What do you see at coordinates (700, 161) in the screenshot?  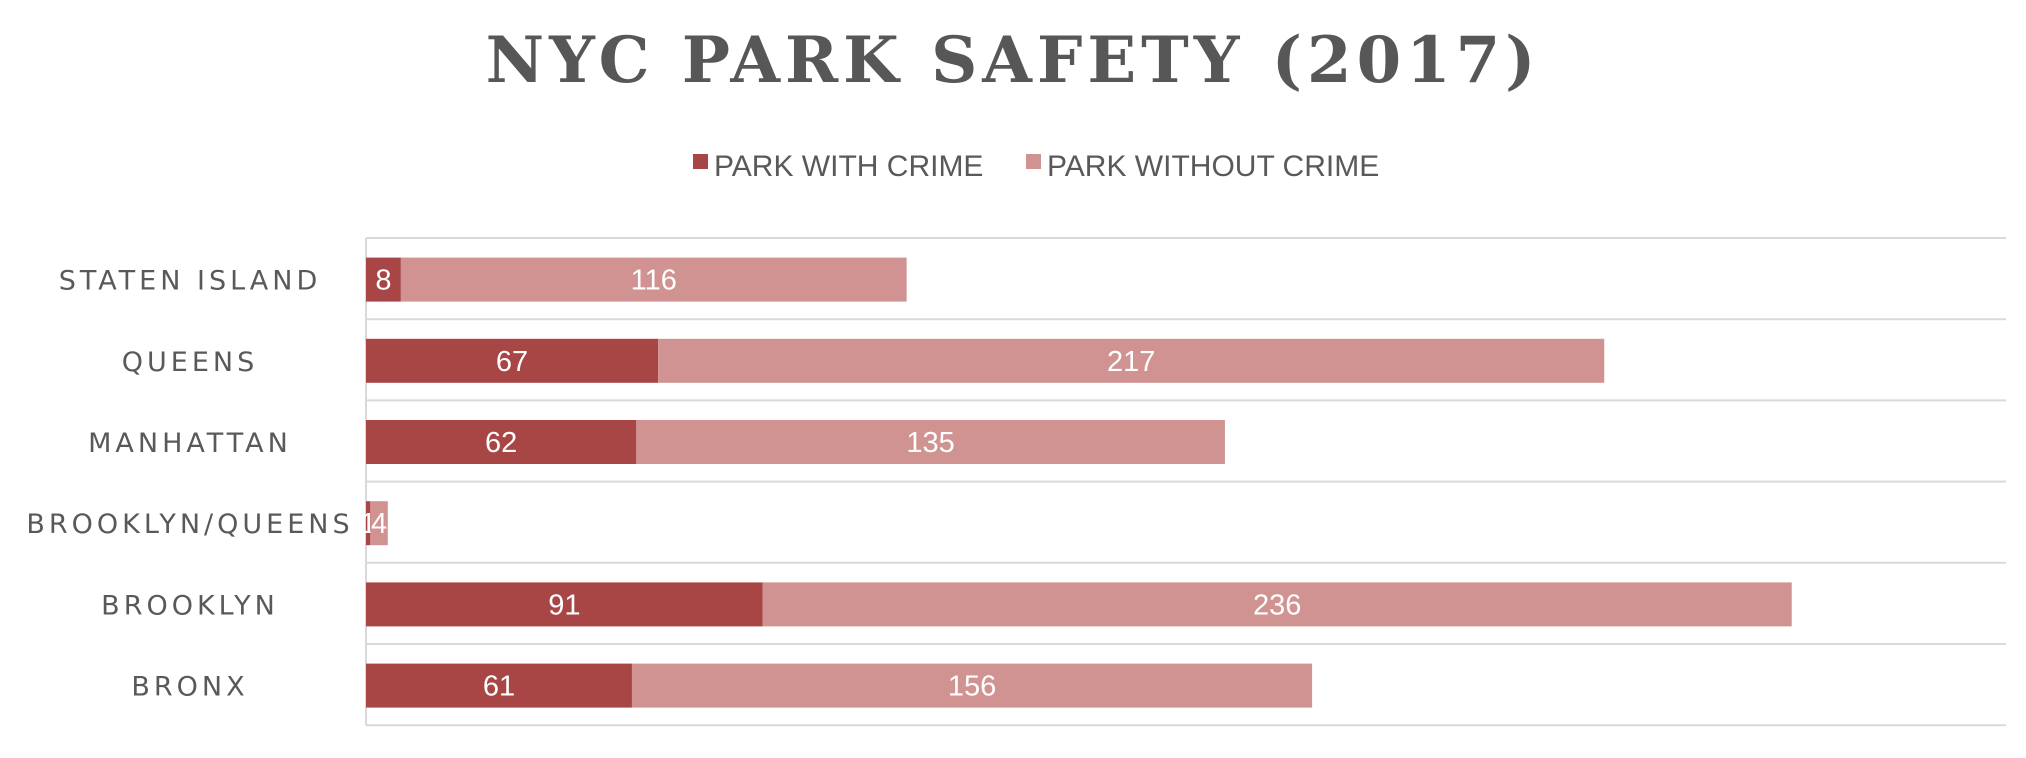 I see `legend-swatch-park-with-crime` at bounding box center [700, 161].